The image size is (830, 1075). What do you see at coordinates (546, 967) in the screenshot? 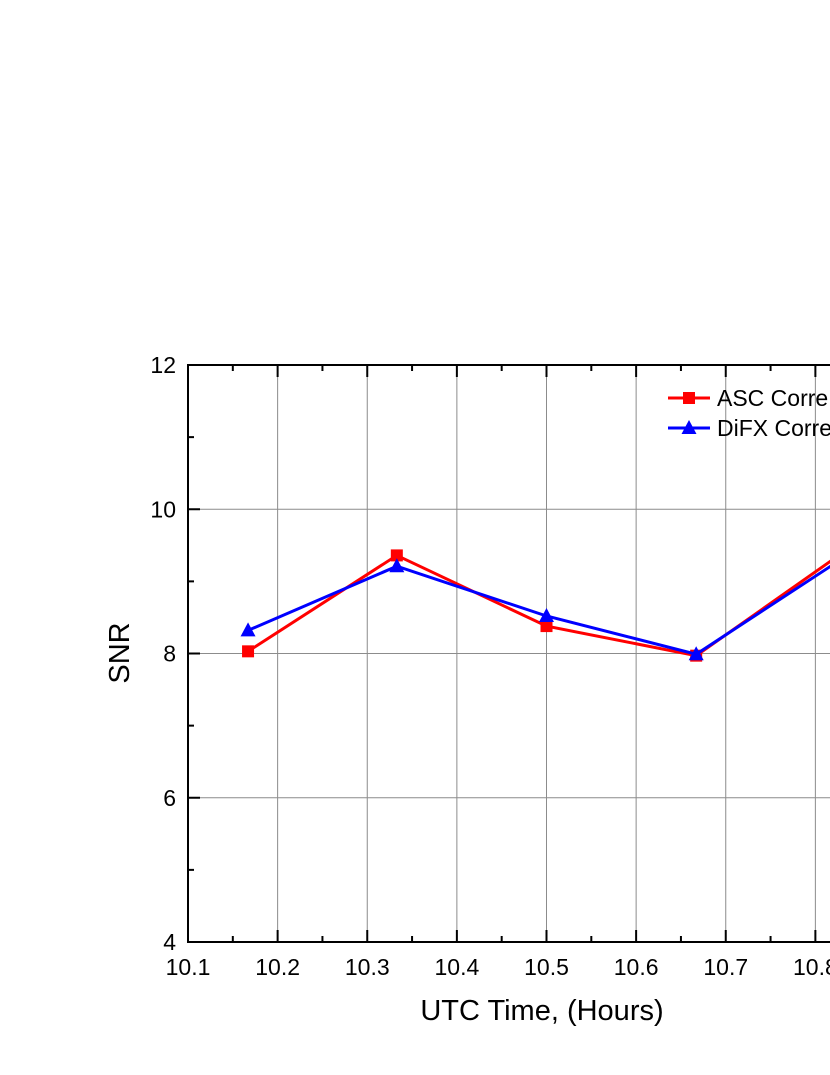
I see `x-tick-label: 10.5` at bounding box center [546, 967].